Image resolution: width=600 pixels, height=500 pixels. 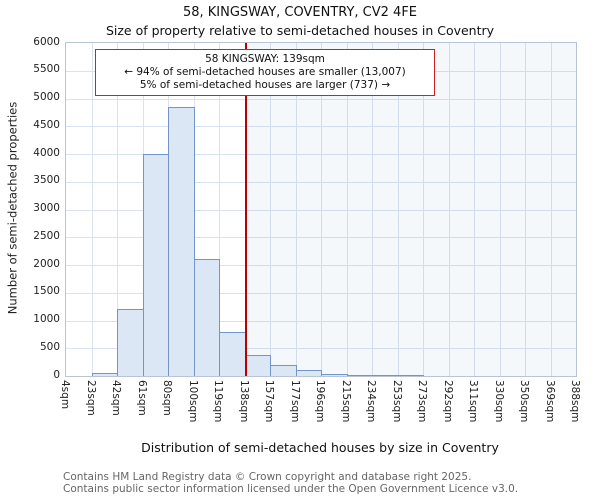 What do you see at coordinates (422, 401) in the screenshot?
I see `x-tick-label: 273sqm` at bounding box center [422, 401].